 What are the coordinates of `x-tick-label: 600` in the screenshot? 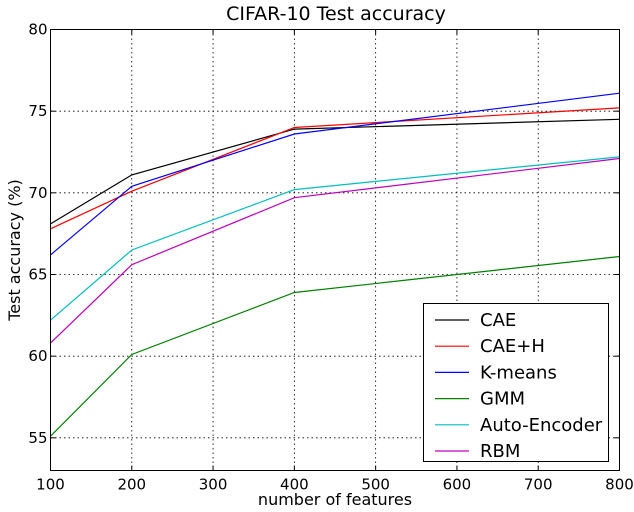 It's located at (457, 485).